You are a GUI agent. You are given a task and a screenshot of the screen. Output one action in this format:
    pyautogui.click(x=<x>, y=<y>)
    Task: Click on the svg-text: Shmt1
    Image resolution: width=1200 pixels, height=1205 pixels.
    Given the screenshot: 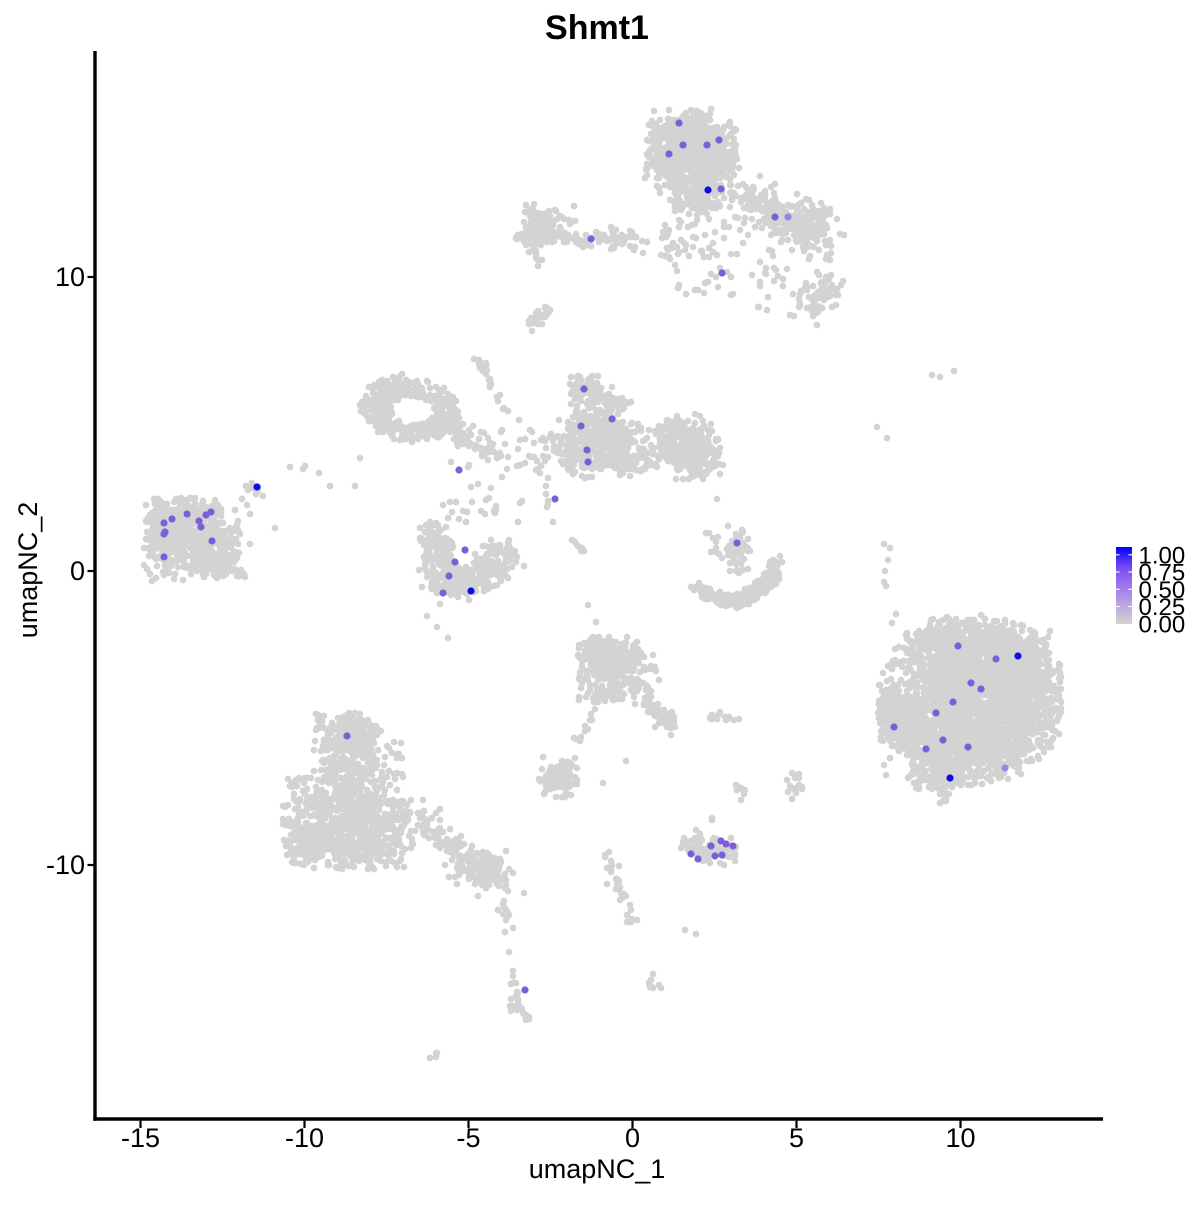 What is the action you would take?
    pyautogui.click(x=597, y=28)
    